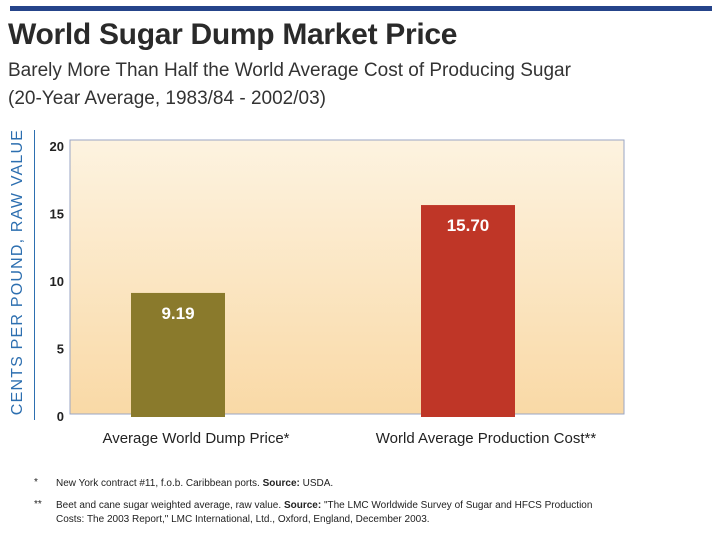  What do you see at coordinates (318, 483) in the screenshot?
I see `footnote-1-source: USDA.` at bounding box center [318, 483].